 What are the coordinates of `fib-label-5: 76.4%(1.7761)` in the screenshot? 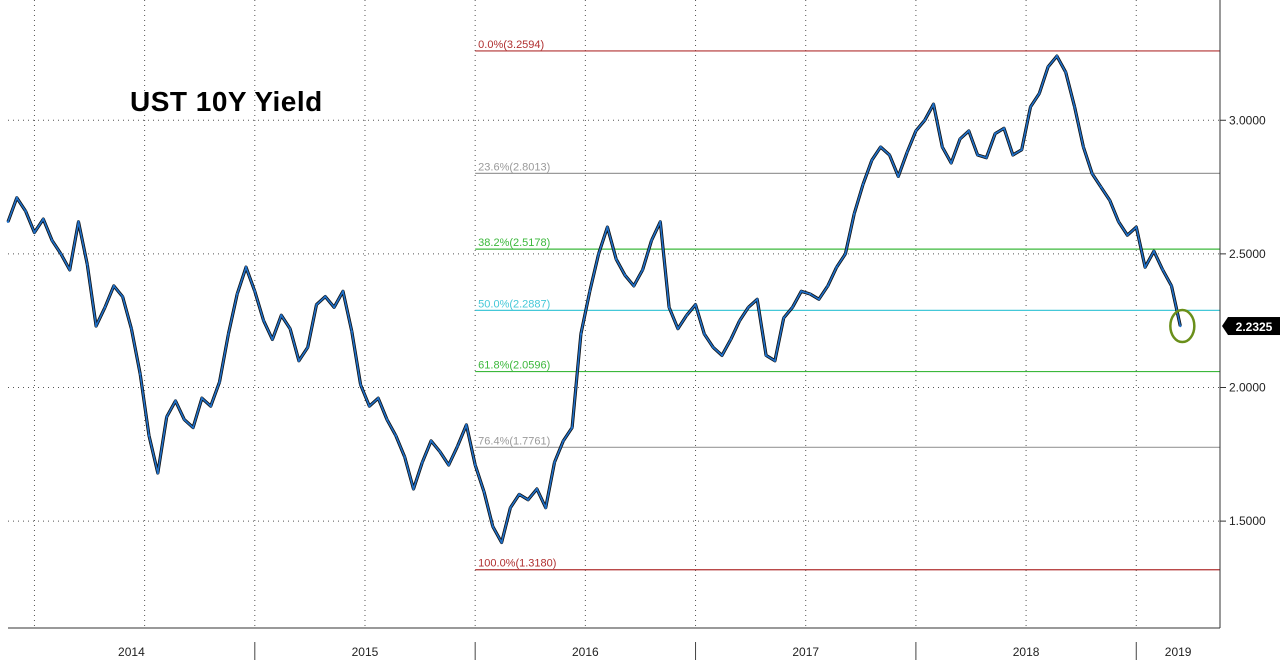 It's located at (514, 441).